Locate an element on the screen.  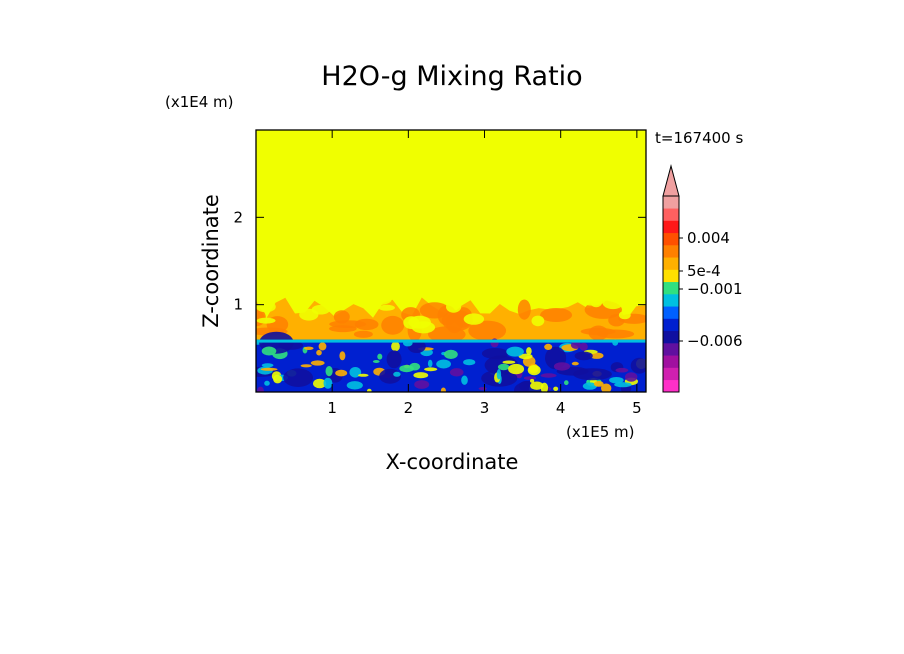
x-axis-label: X-coordinate is located at coordinates (452, 462).